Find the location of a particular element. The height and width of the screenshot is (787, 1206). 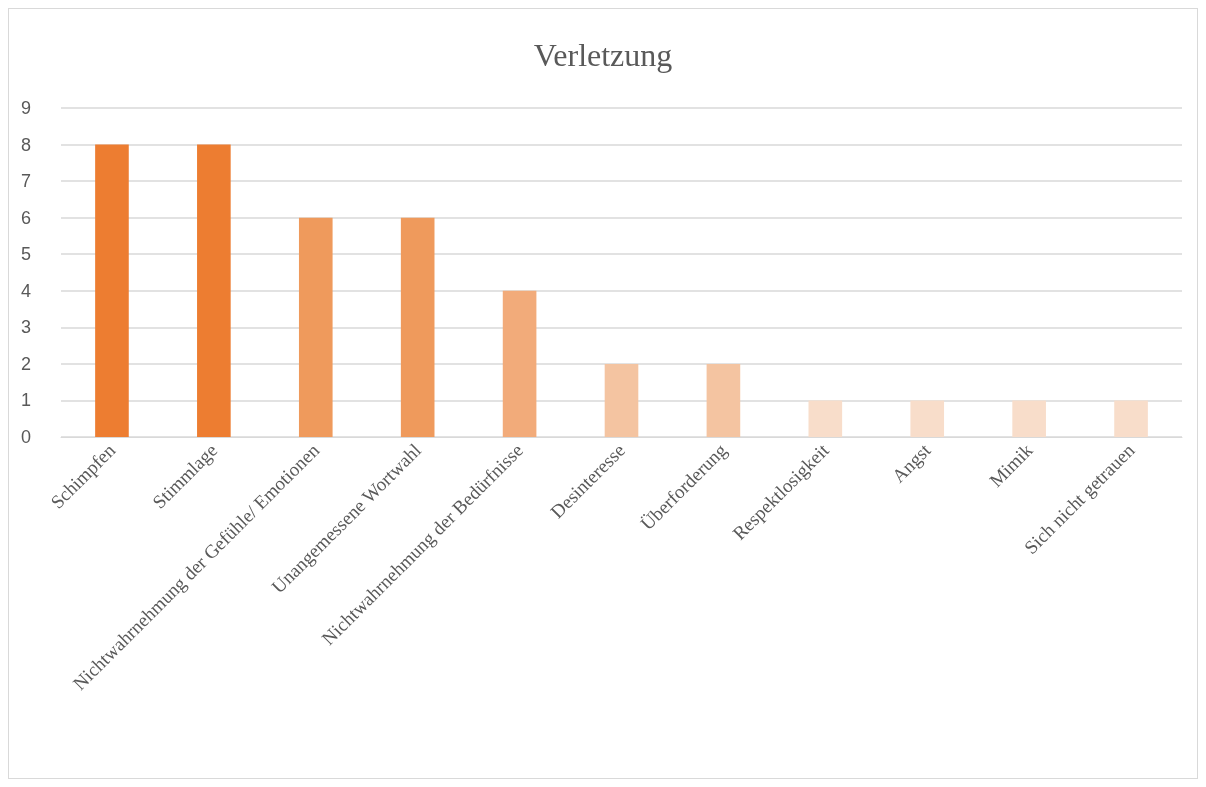

chart-title: Verletzung is located at coordinates (603, 55).